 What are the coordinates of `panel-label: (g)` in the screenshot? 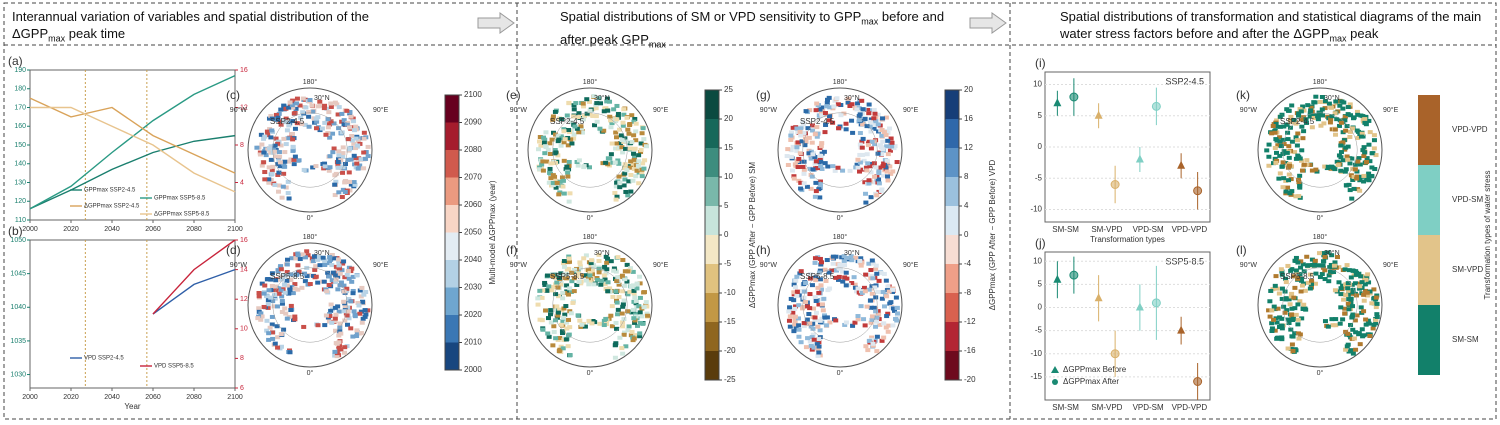 It's located at (763, 95).